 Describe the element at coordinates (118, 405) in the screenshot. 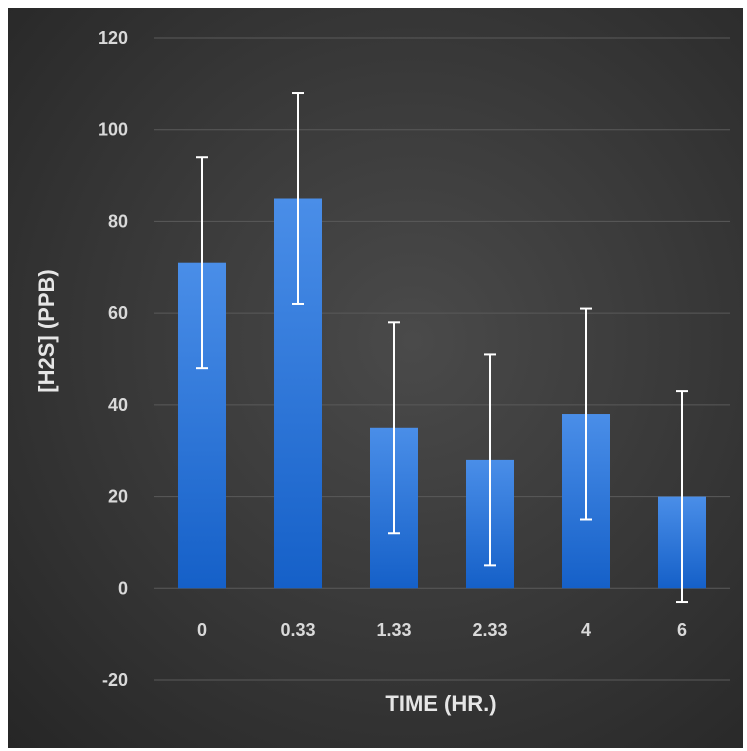

I see `y-tick-label: 40` at that location.